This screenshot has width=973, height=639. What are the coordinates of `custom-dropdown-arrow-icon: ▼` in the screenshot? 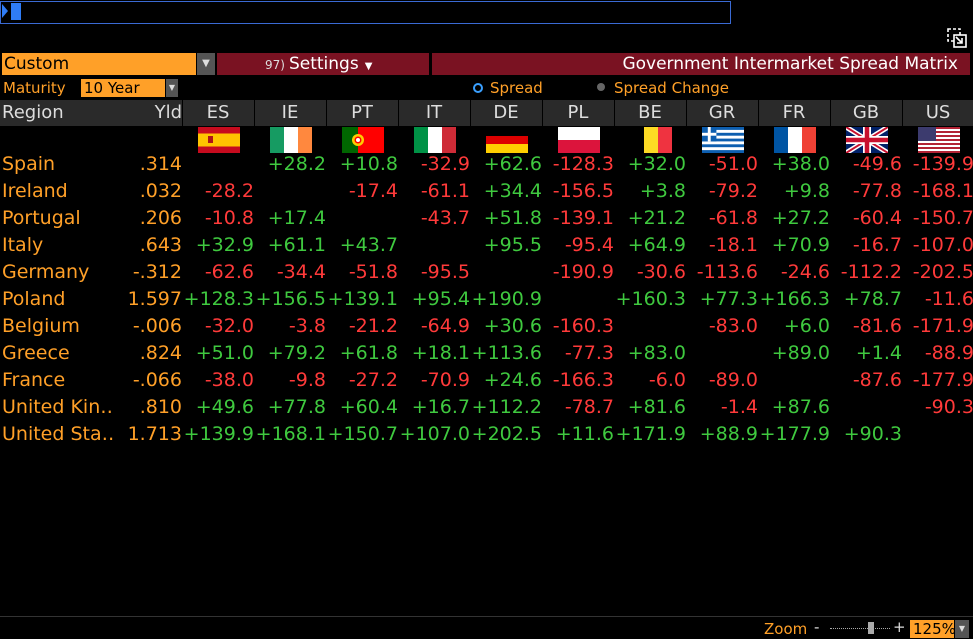 It's located at (206, 64).